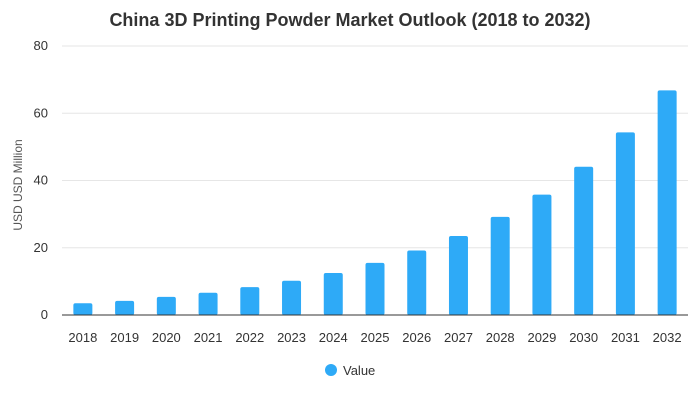  What do you see at coordinates (41, 112) in the screenshot?
I see `y-tick-label: 60` at bounding box center [41, 112].